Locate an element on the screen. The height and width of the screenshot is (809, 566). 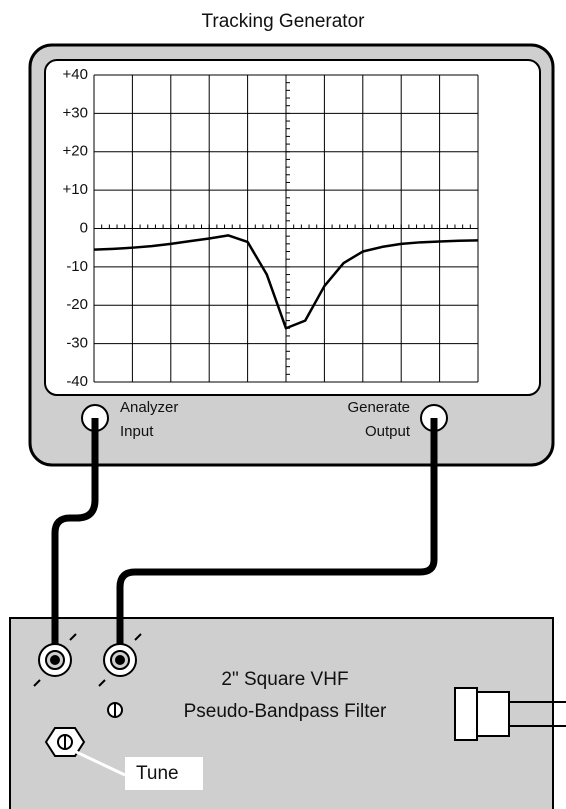
y-tick-label: -20 is located at coordinates (77, 304).